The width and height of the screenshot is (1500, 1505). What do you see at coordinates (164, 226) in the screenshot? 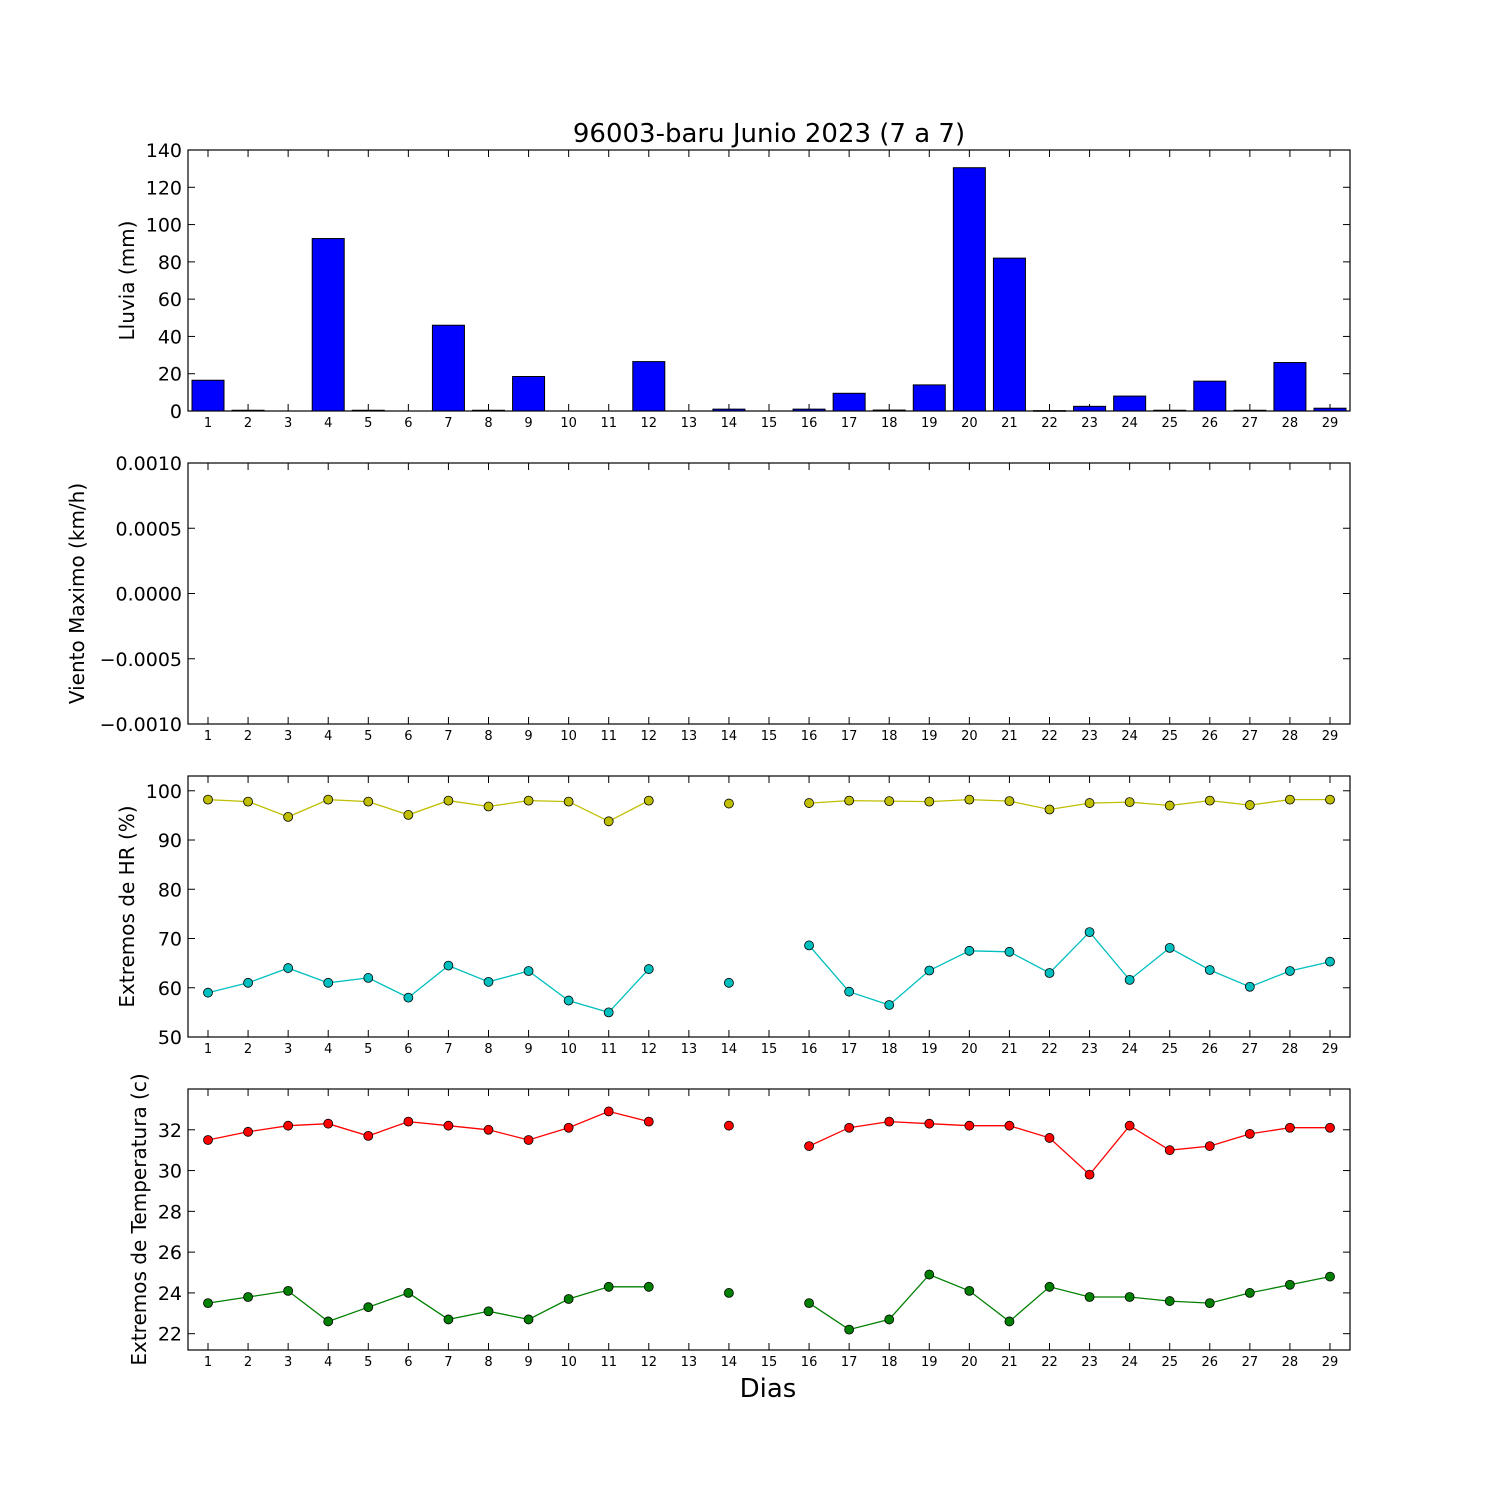
I see `y-tick-label: 100` at bounding box center [164, 226].